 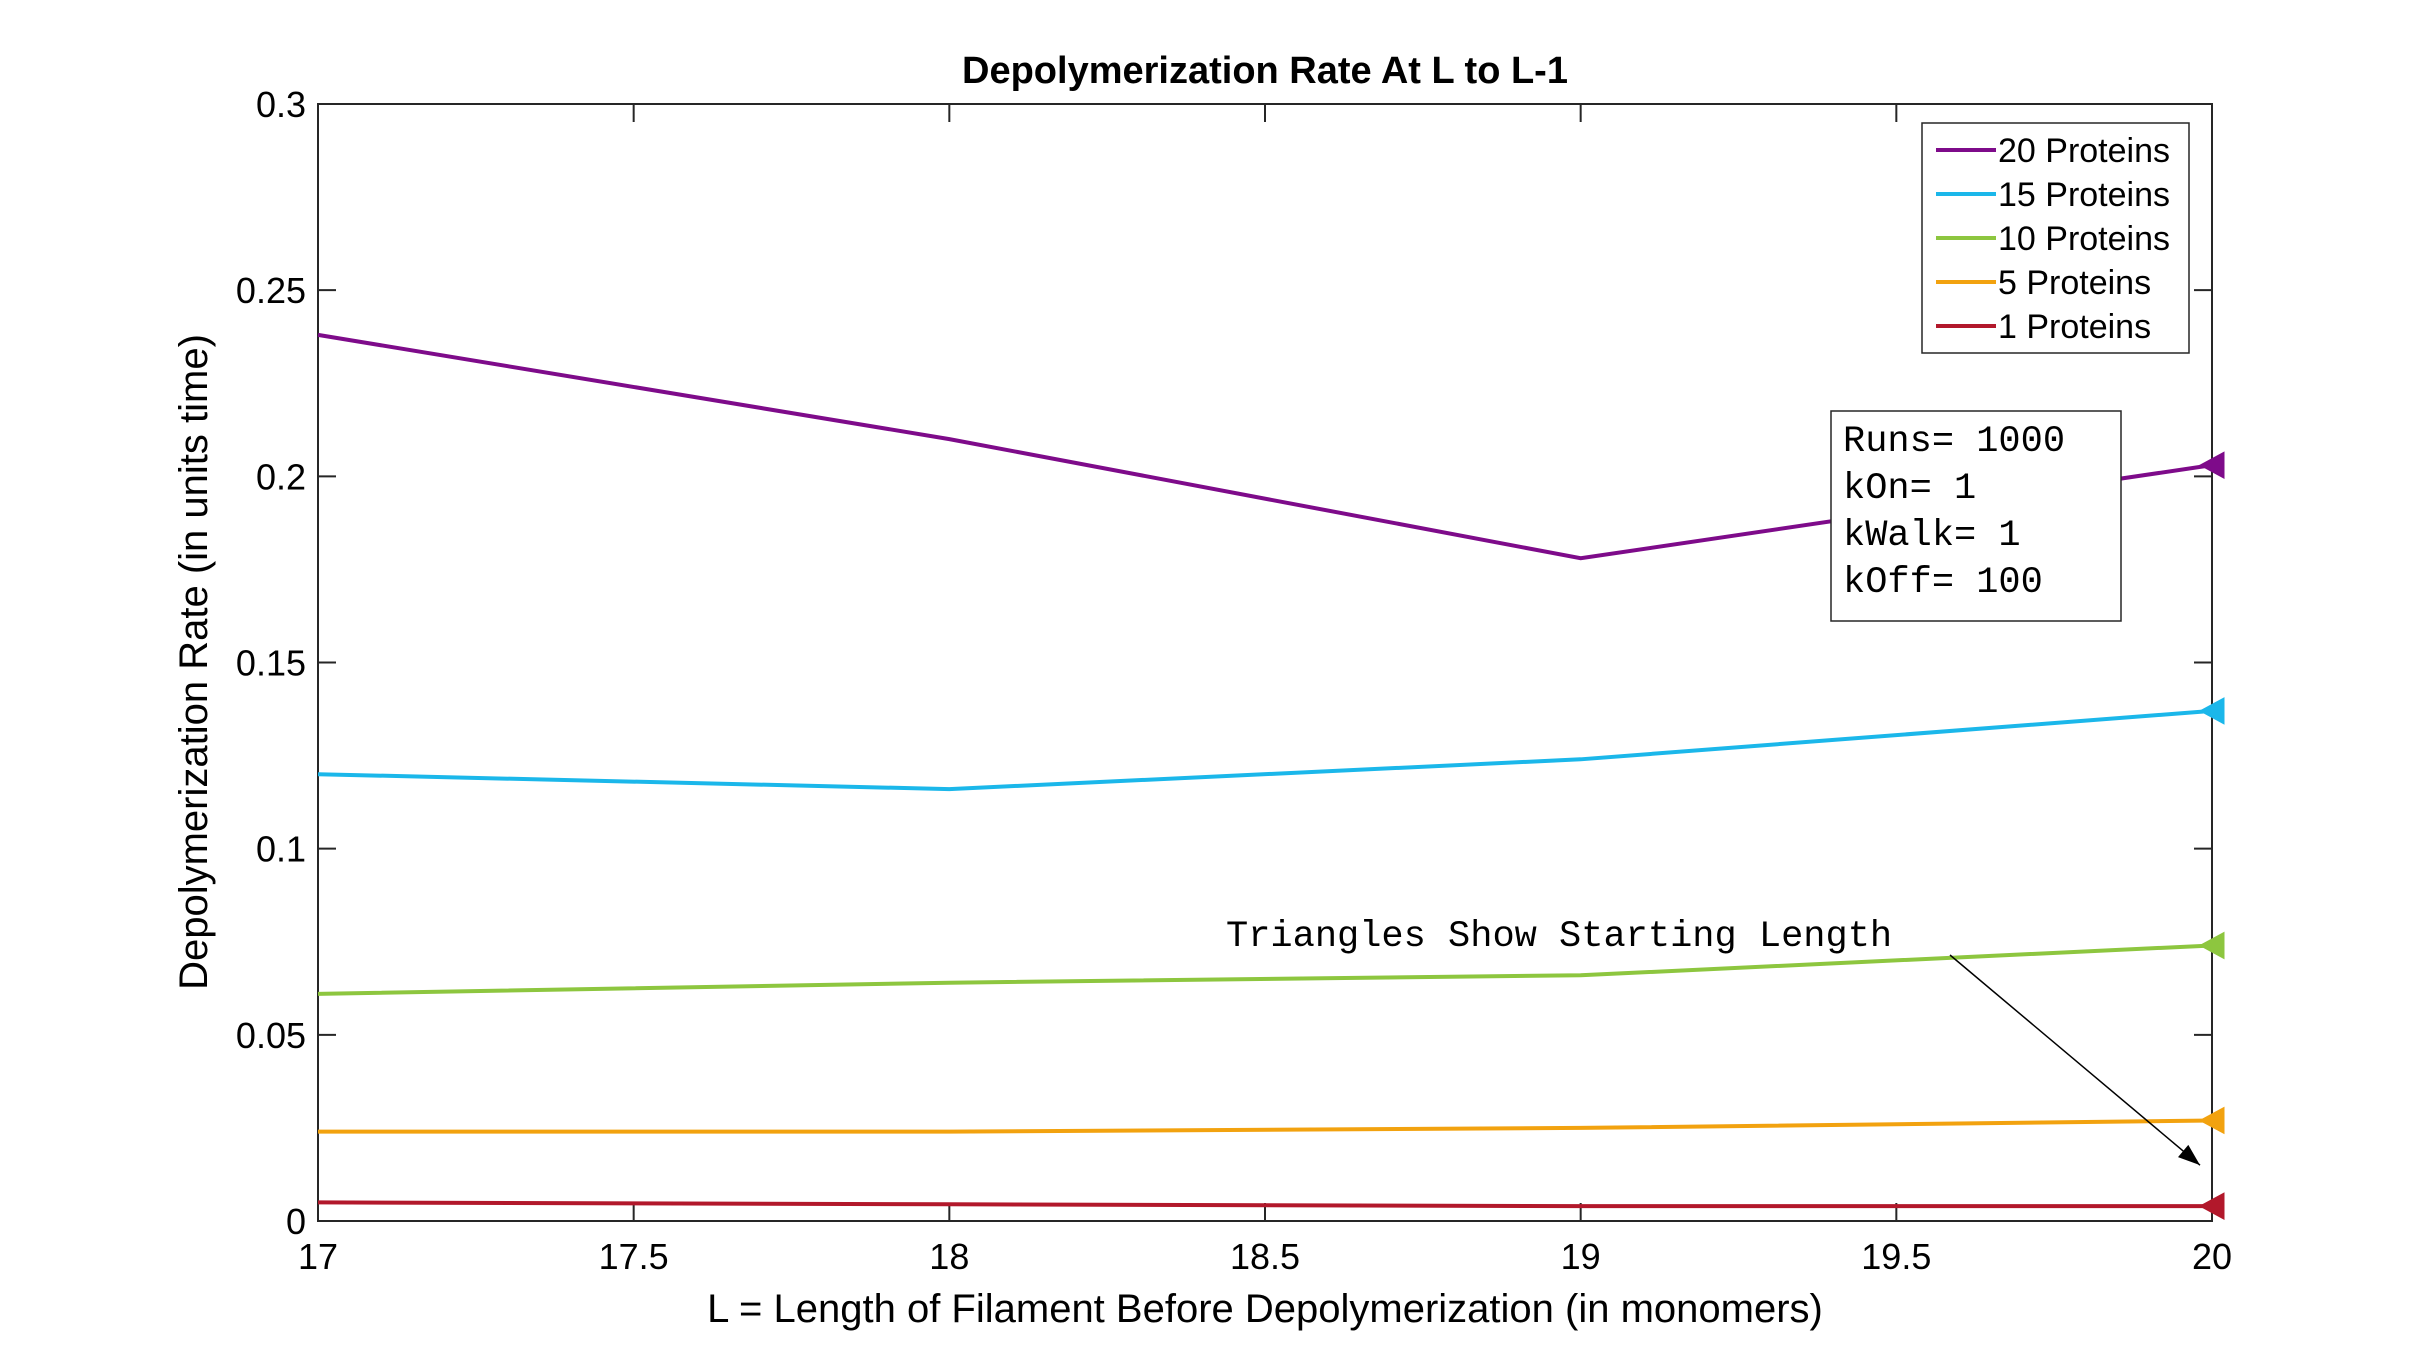 What do you see at coordinates (271, 663) in the screenshot?
I see `y-tick-label: 0.15` at bounding box center [271, 663].